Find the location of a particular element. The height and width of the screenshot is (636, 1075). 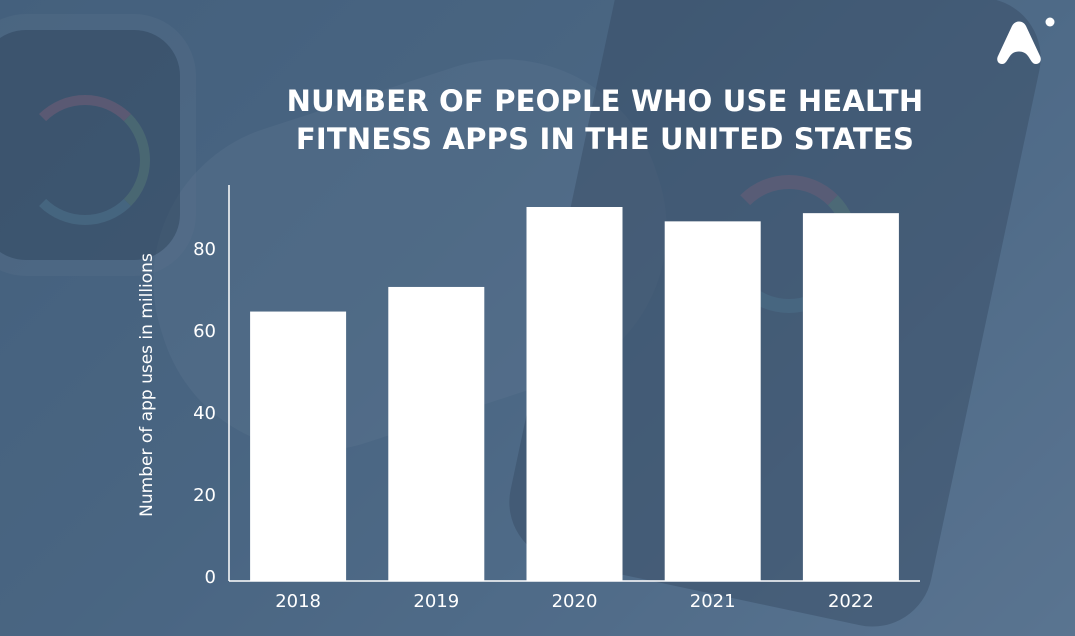

chart-title-line-1: NUMBER OF PEOPLE WHO USE HEALTH is located at coordinates (605, 101).